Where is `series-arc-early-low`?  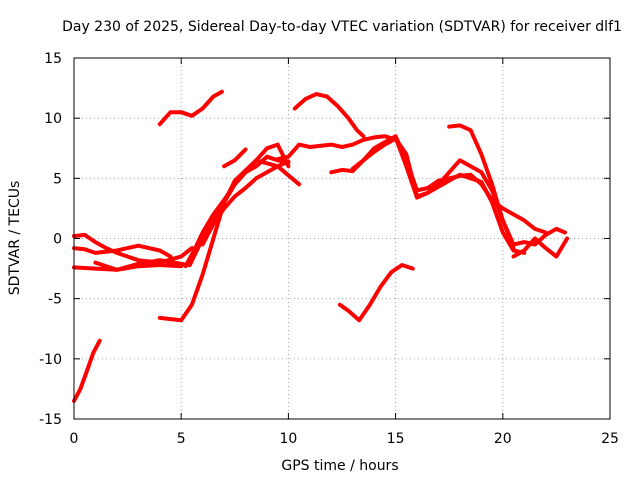
series-arc-early-low is located at coordinates (87, 370).